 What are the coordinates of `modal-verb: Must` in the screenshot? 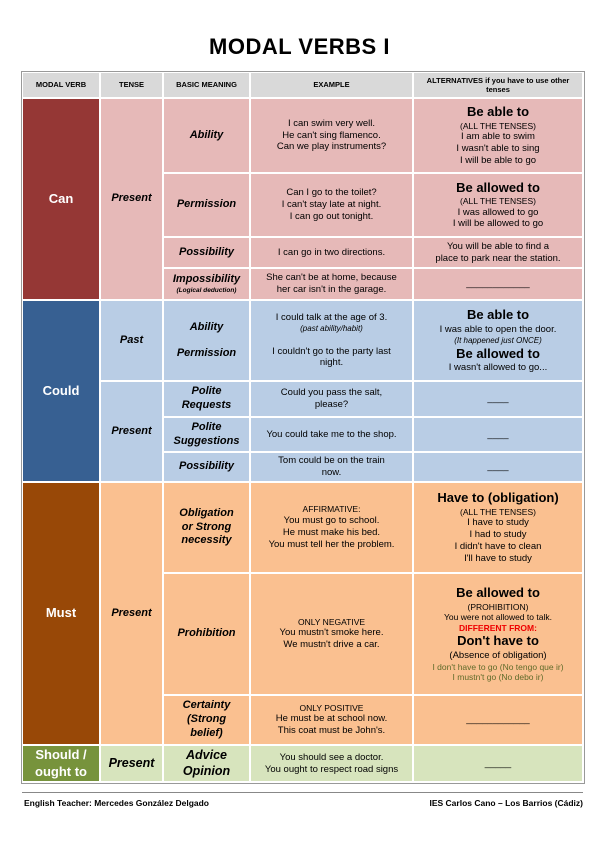 It's located at (61, 613).